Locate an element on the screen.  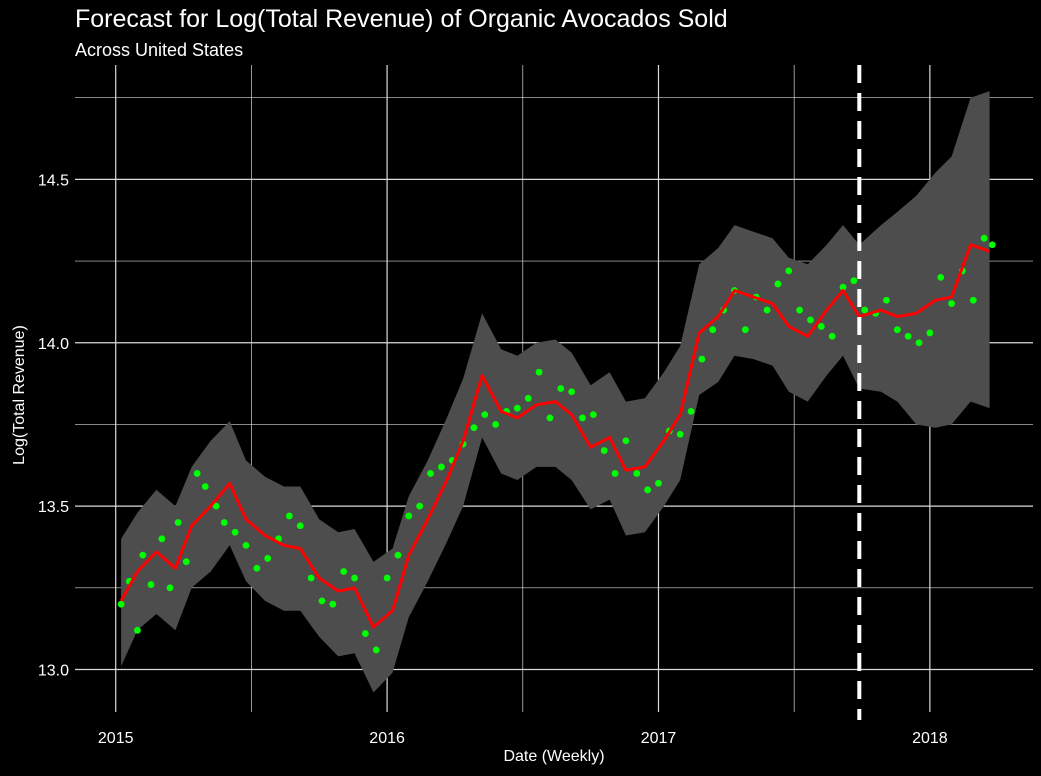
y-axis-ticks: 13.0 13.5 14.0 14.5 is located at coordinates (53, 425).